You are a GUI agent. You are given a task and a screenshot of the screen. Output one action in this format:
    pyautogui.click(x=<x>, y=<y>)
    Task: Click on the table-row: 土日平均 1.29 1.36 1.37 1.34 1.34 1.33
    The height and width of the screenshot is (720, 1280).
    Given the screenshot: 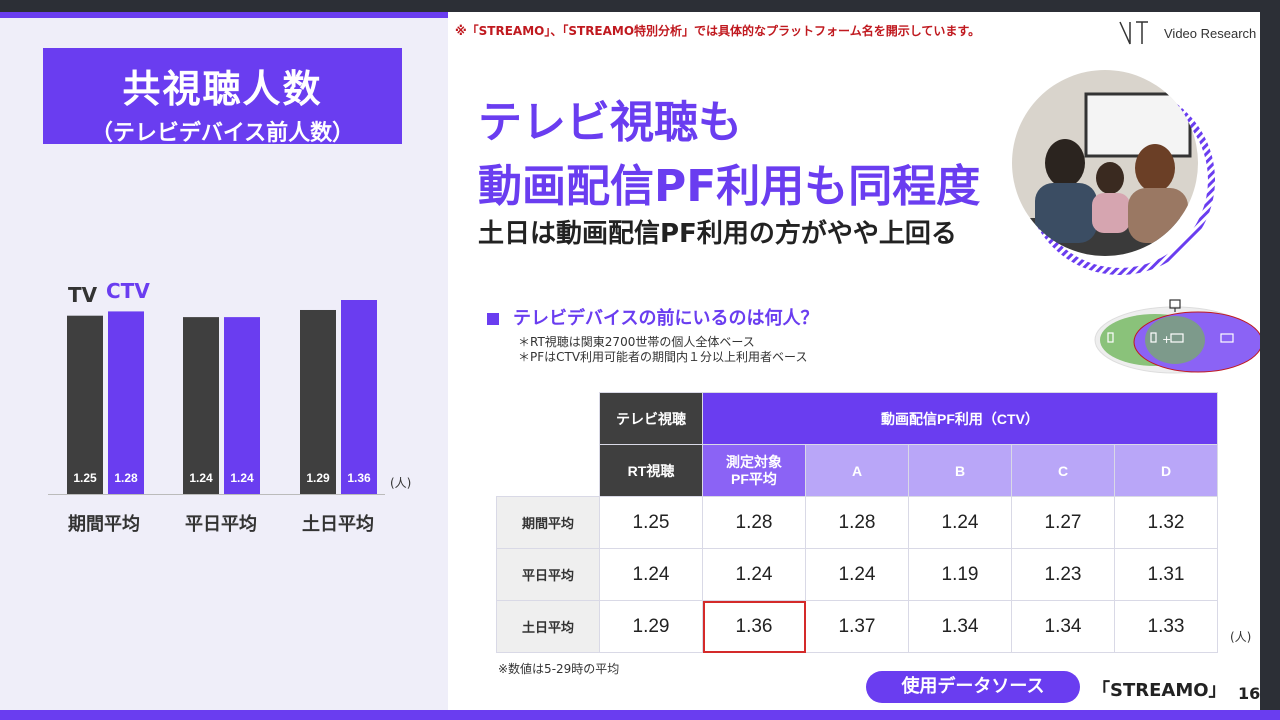 What is the action you would take?
    pyautogui.click(x=857, y=626)
    